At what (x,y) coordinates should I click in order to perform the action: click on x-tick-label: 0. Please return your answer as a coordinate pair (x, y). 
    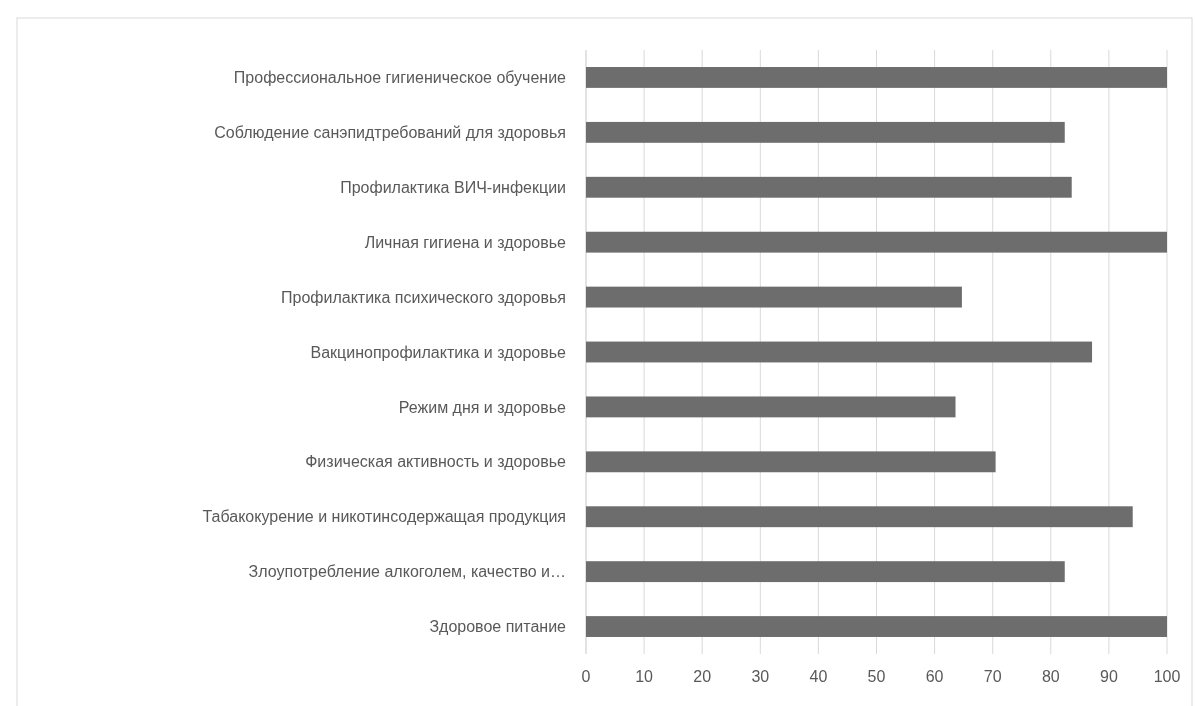
    Looking at the image, I should click on (586, 676).